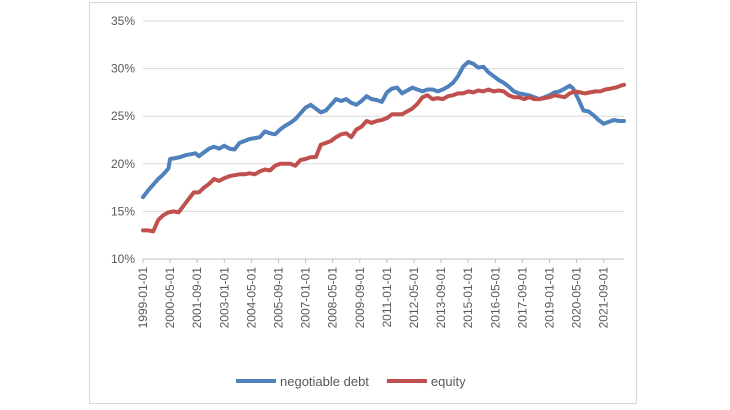 This screenshot has height=410, width=730. I want to click on y-tick-label: 10%, so click(123, 259).